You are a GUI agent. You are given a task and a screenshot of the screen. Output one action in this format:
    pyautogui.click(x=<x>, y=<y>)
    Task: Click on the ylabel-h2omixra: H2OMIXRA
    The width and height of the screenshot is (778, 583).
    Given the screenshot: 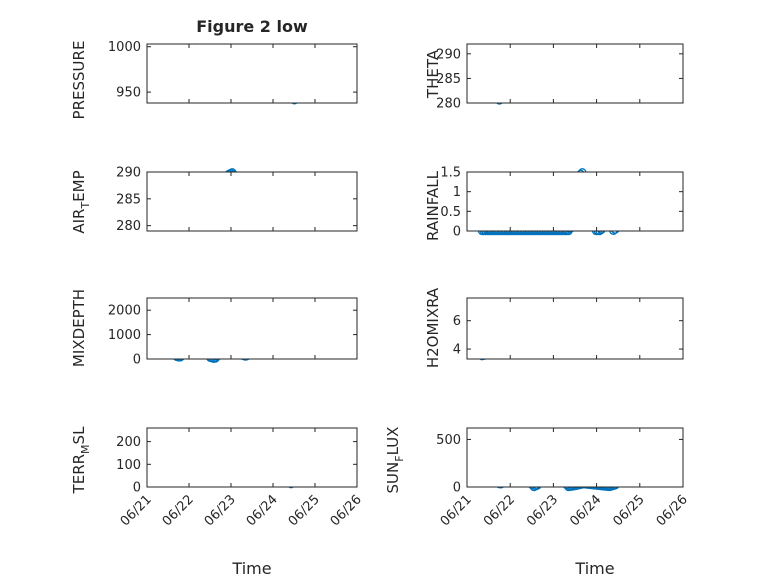 What is the action you would take?
    pyautogui.click(x=433, y=327)
    